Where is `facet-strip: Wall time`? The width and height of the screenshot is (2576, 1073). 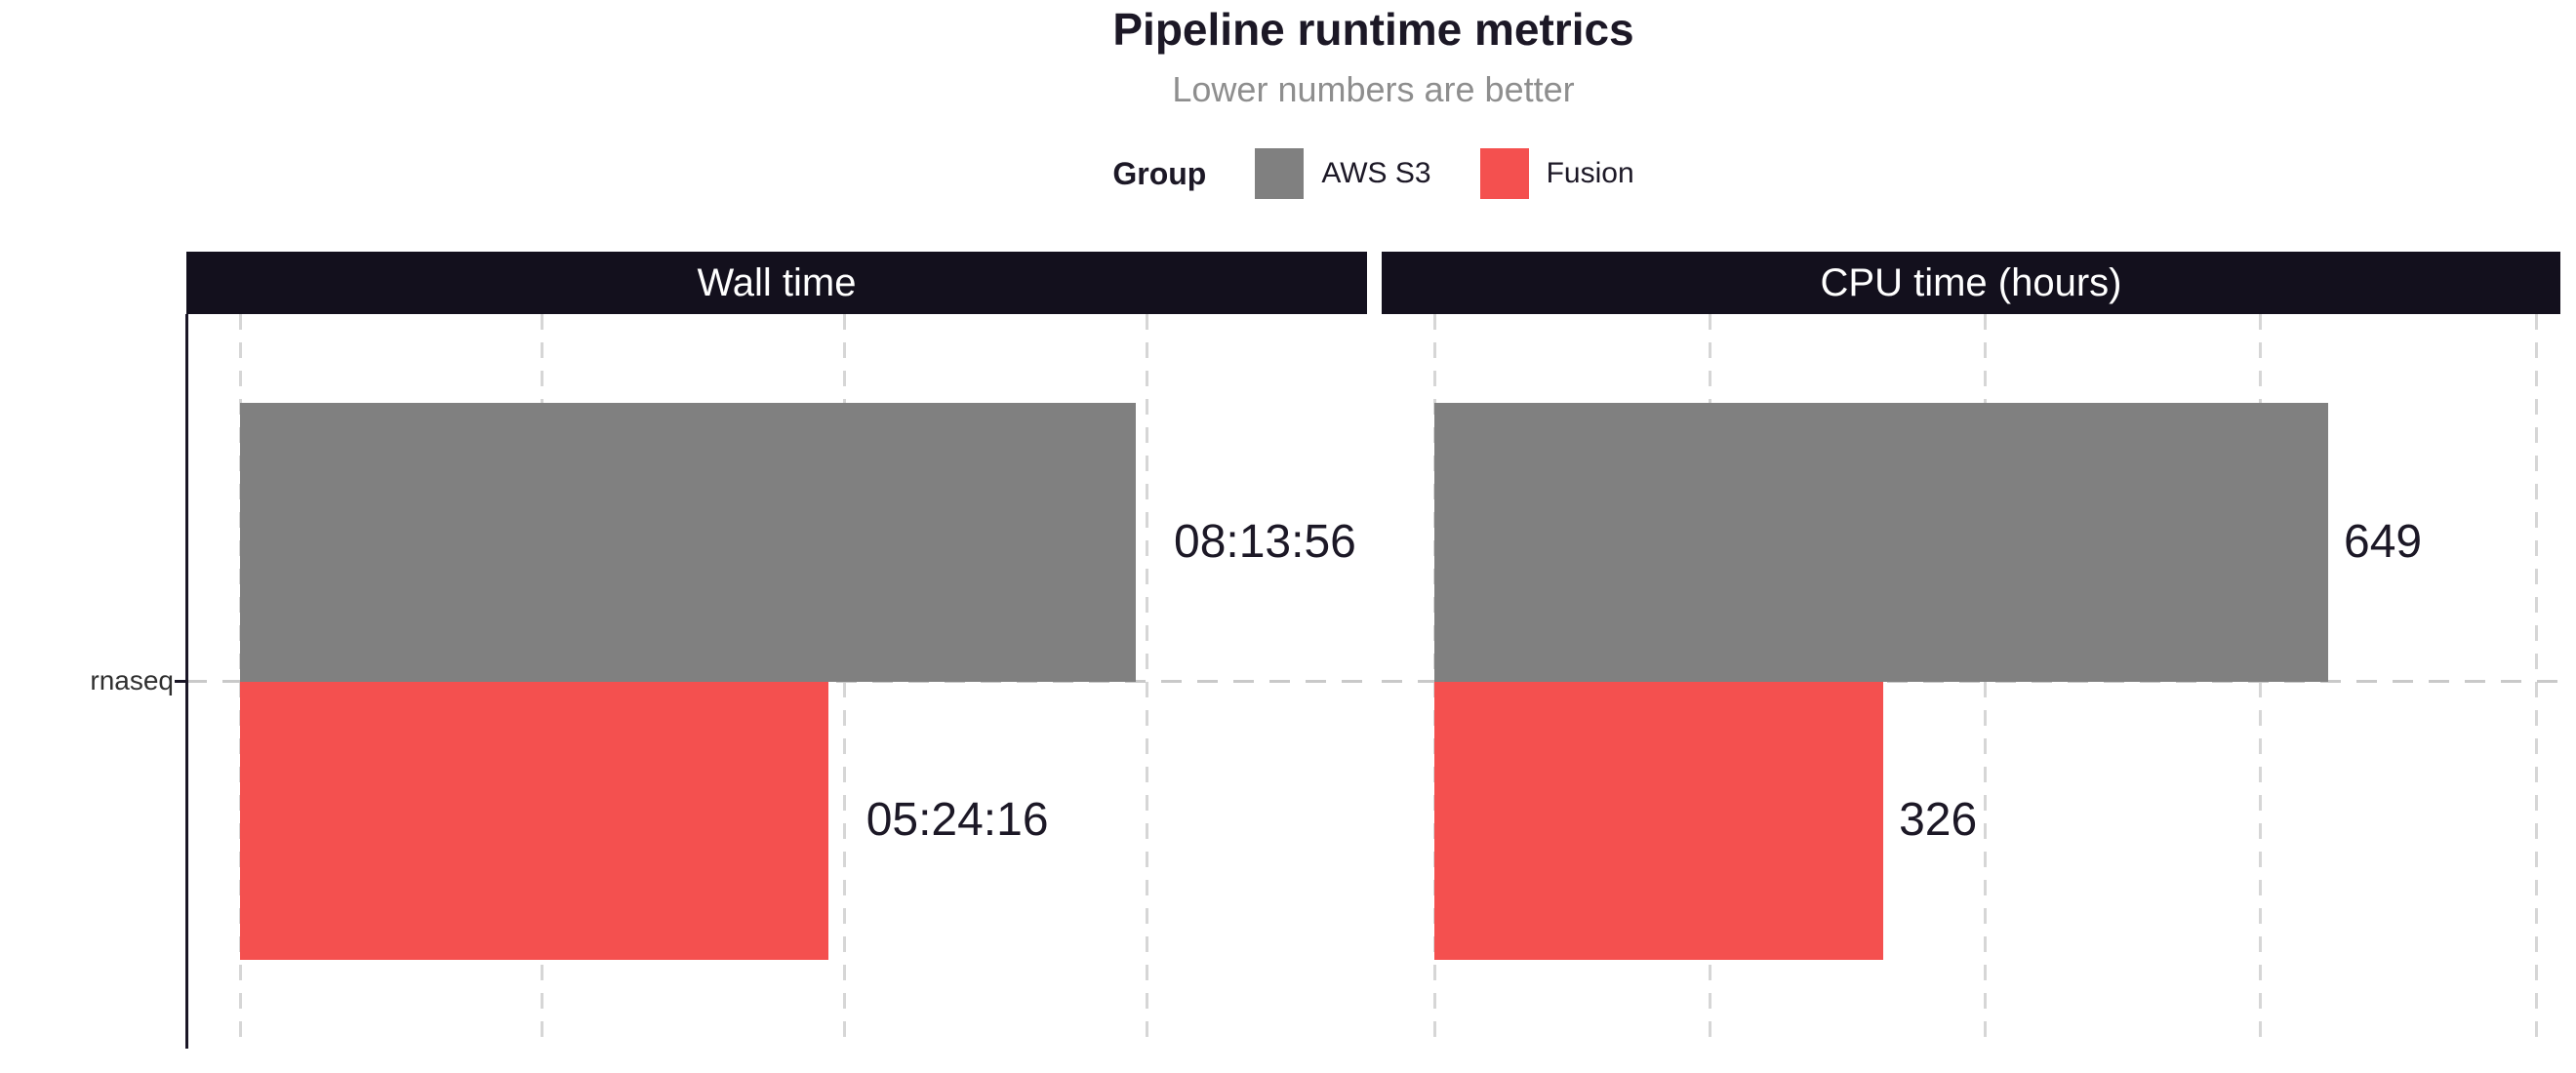
facet-strip: Wall time is located at coordinates (776, 283).